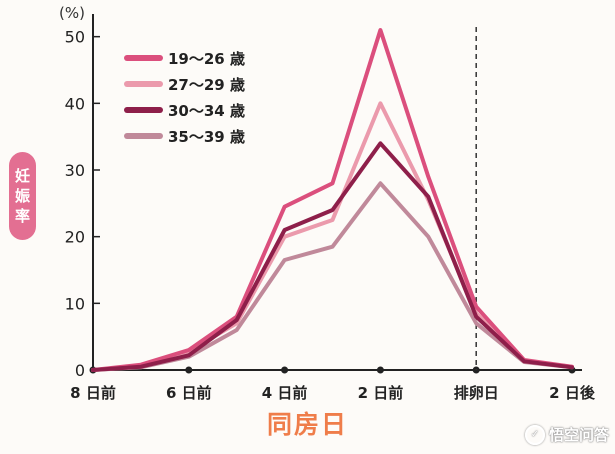 The image size is (615, 454). Describe the element at coordinates (75, 170) in the screenshot. I see `y-tick-label: 30` at that location.